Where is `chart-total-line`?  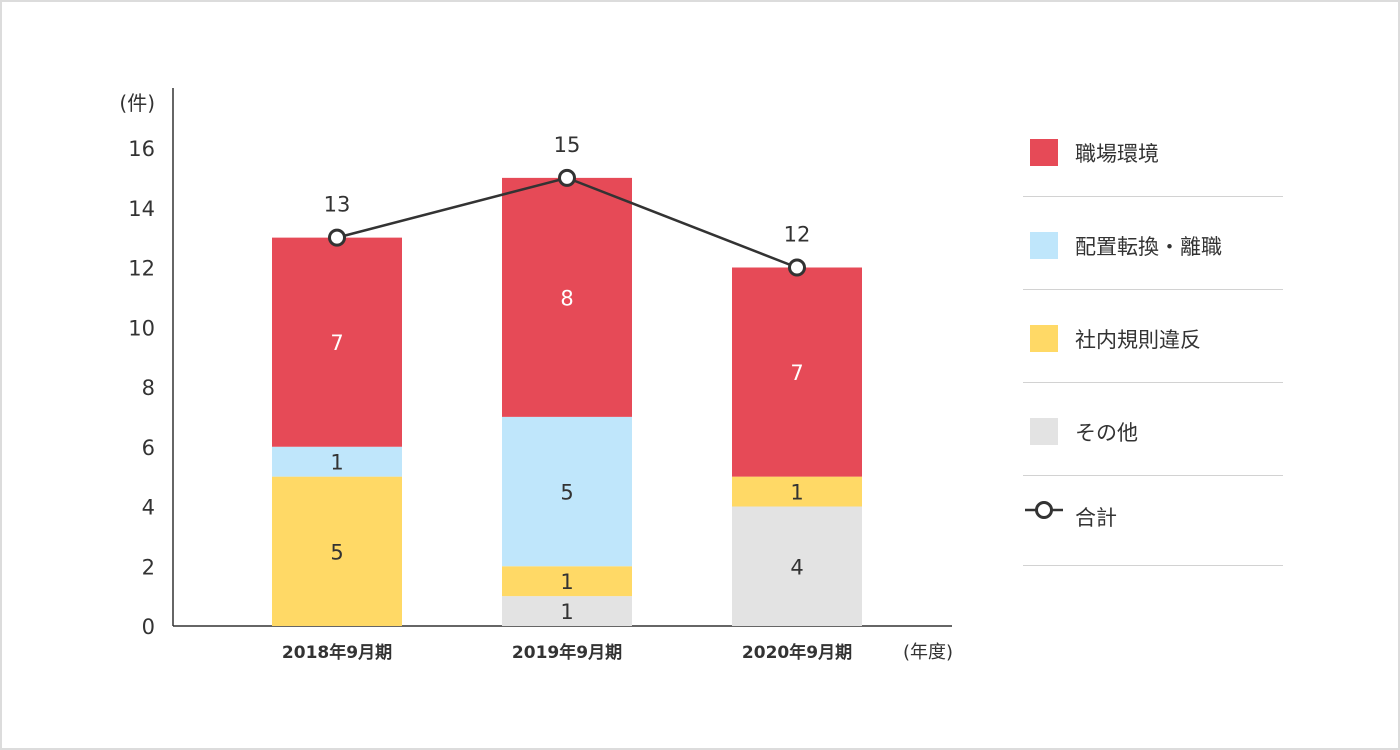
chart-total-line is located at coordinates (567, 222).